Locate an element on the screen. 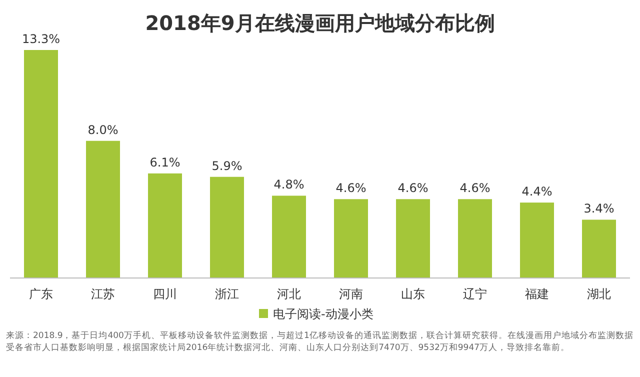 This screenshot has height=377, width=640. x-tick-label: 浙江 is located at coordinates (227, 294).